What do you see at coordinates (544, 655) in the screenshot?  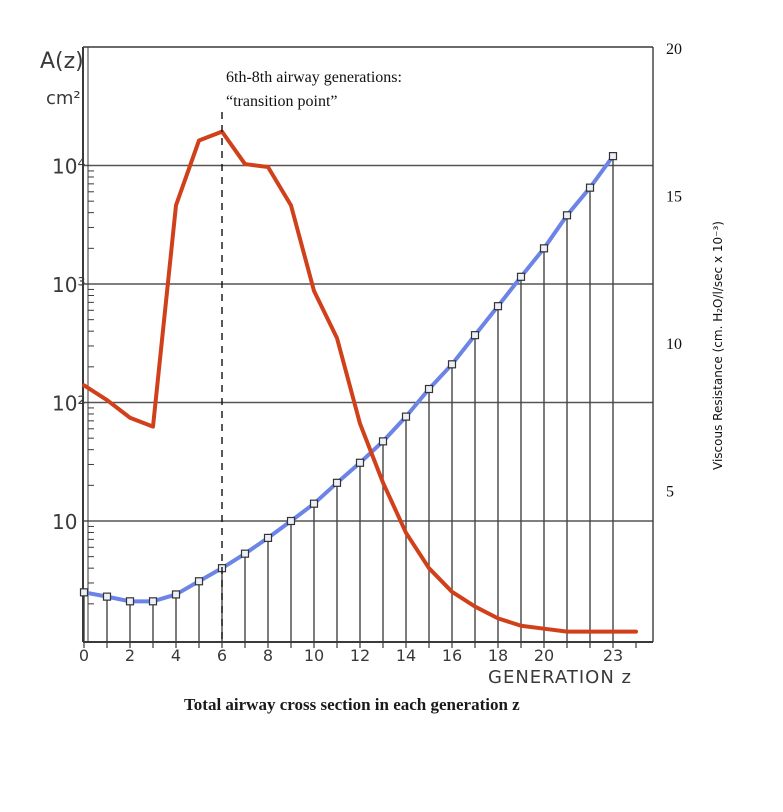 I see `x-tick-label-20: 20` at bounding box center [544, 655].